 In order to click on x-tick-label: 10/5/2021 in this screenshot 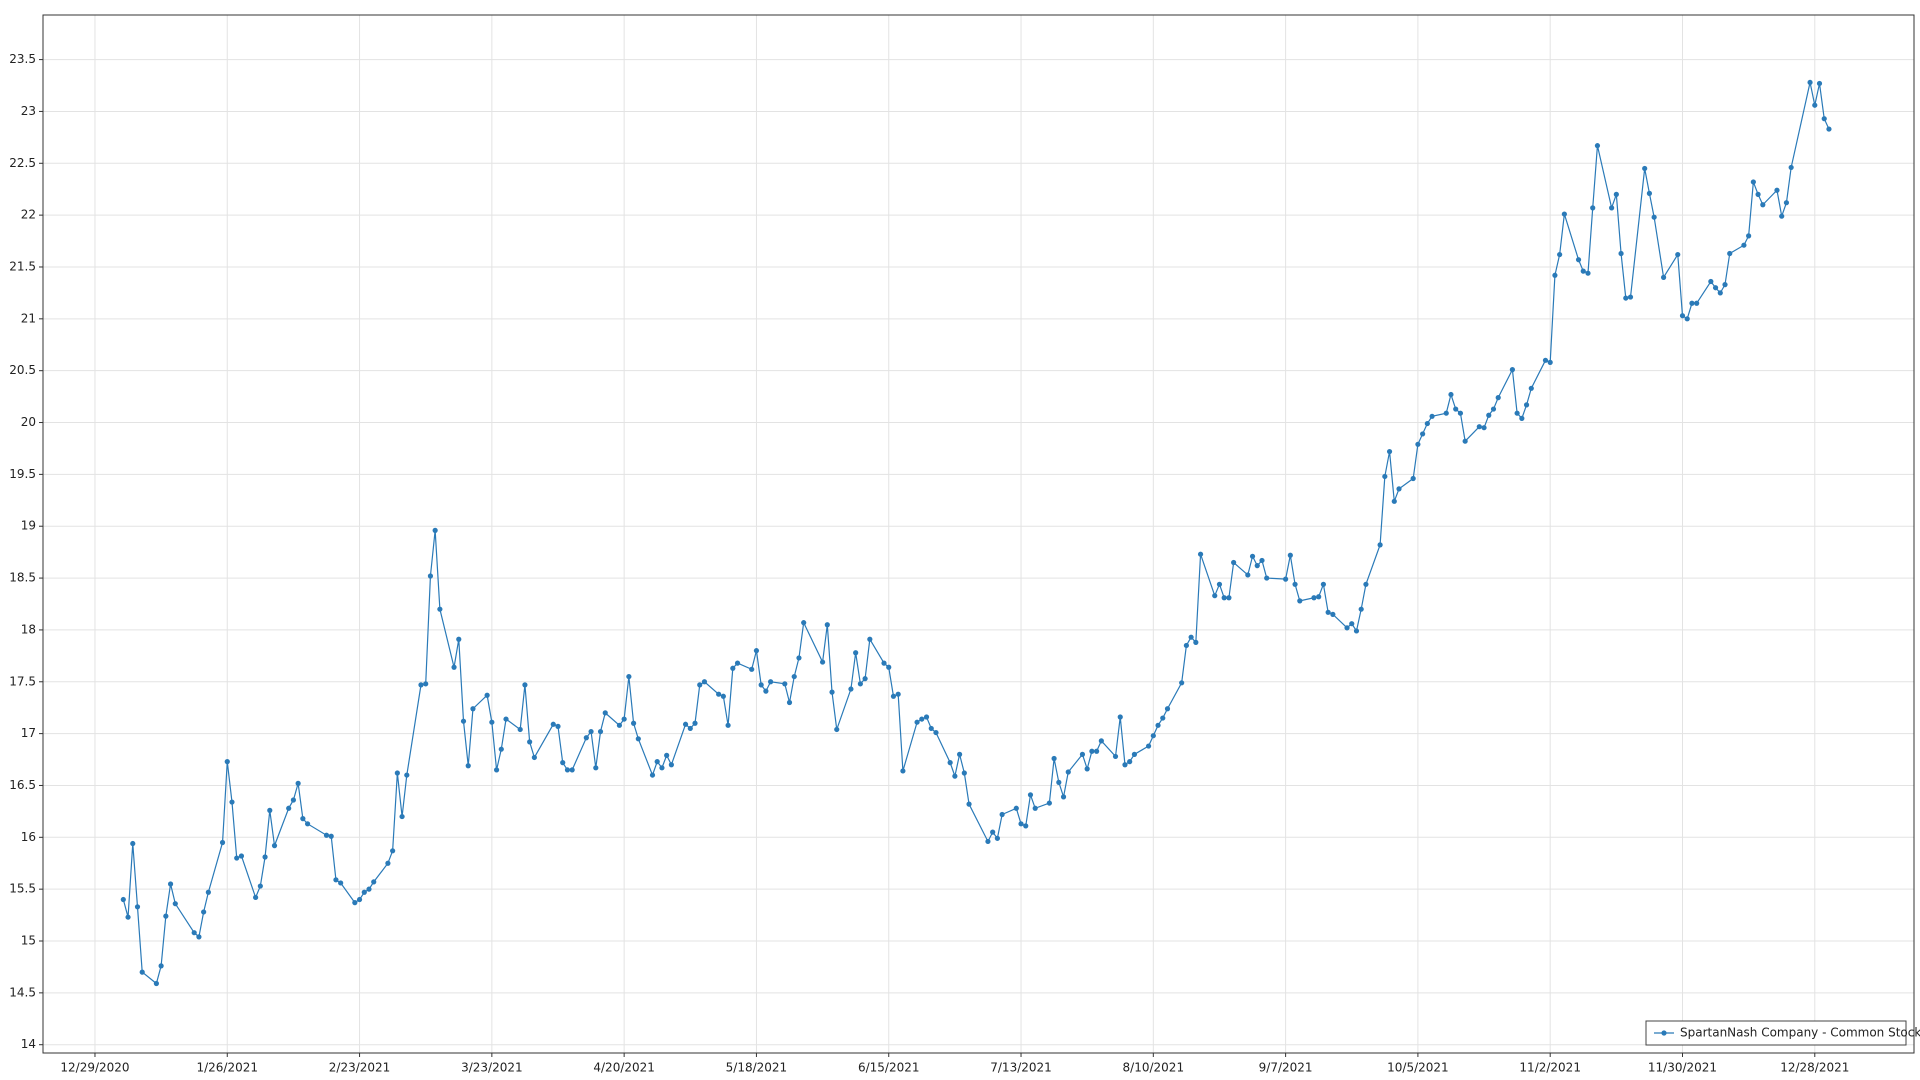, I will do `click(1418, 1068)`.